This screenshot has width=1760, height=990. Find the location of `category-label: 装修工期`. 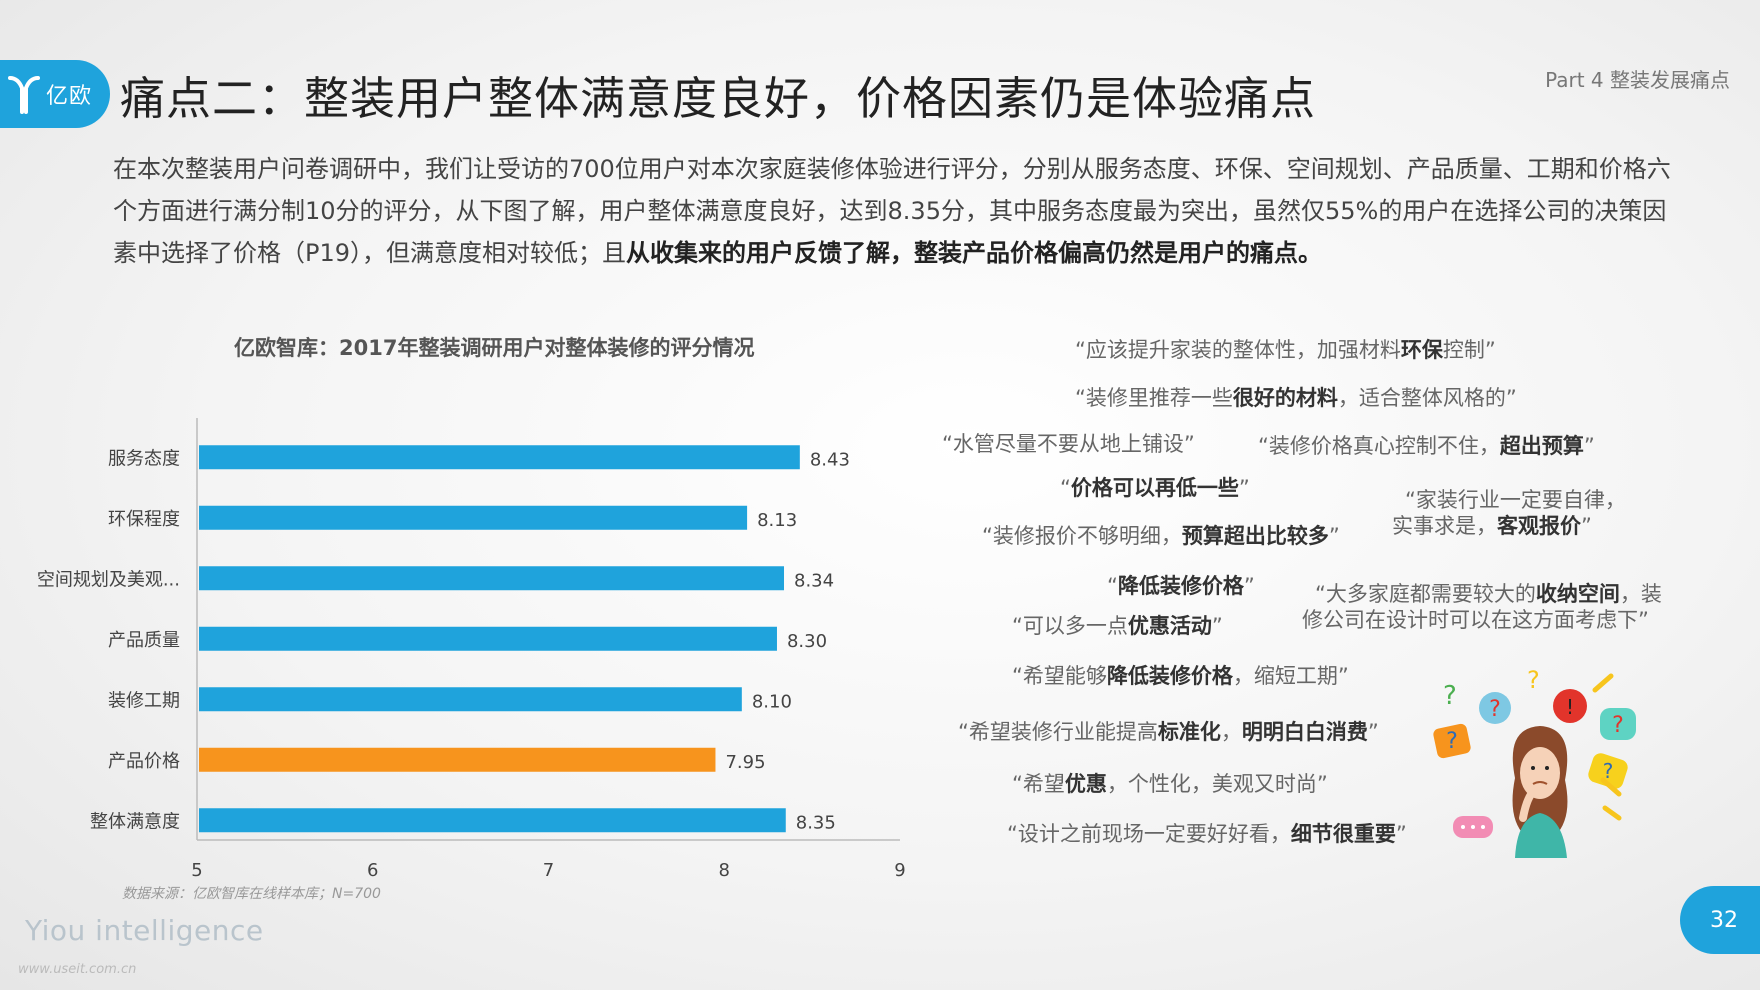

category-label: 装修工期 is located at coordinates (144, 700).